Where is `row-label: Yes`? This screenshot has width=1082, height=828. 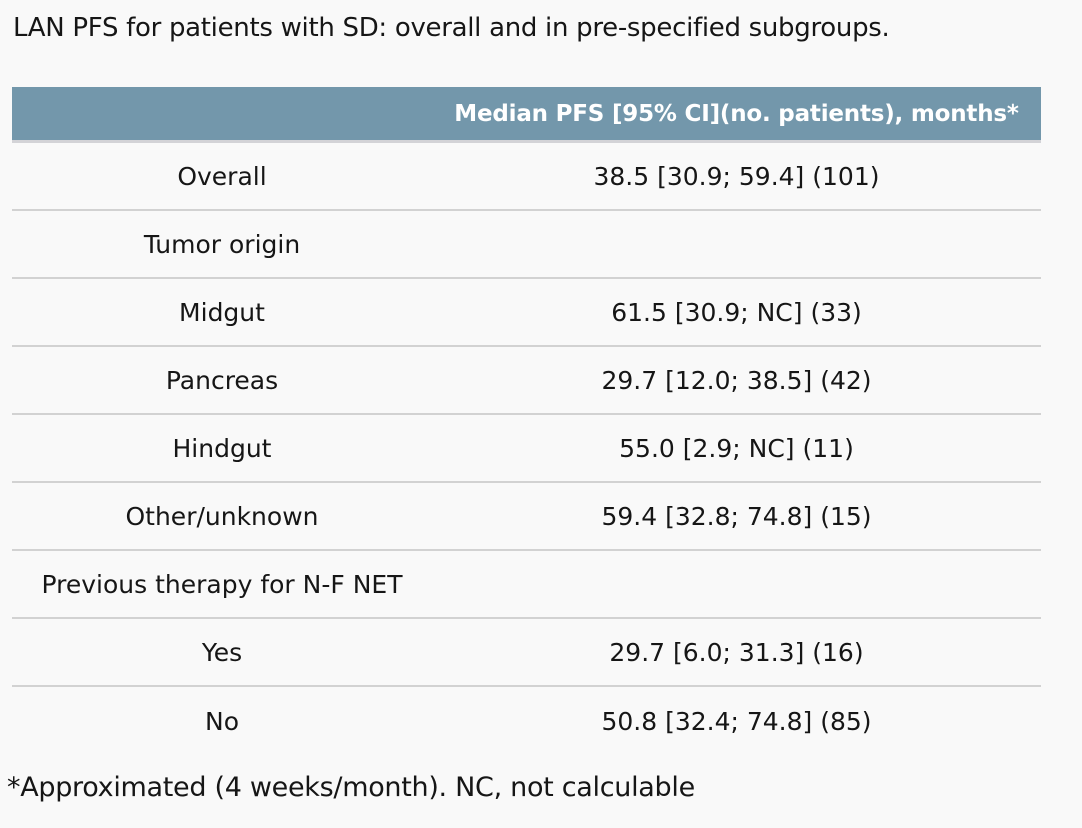
row-label: Yes is located at coordinates (222, 652).